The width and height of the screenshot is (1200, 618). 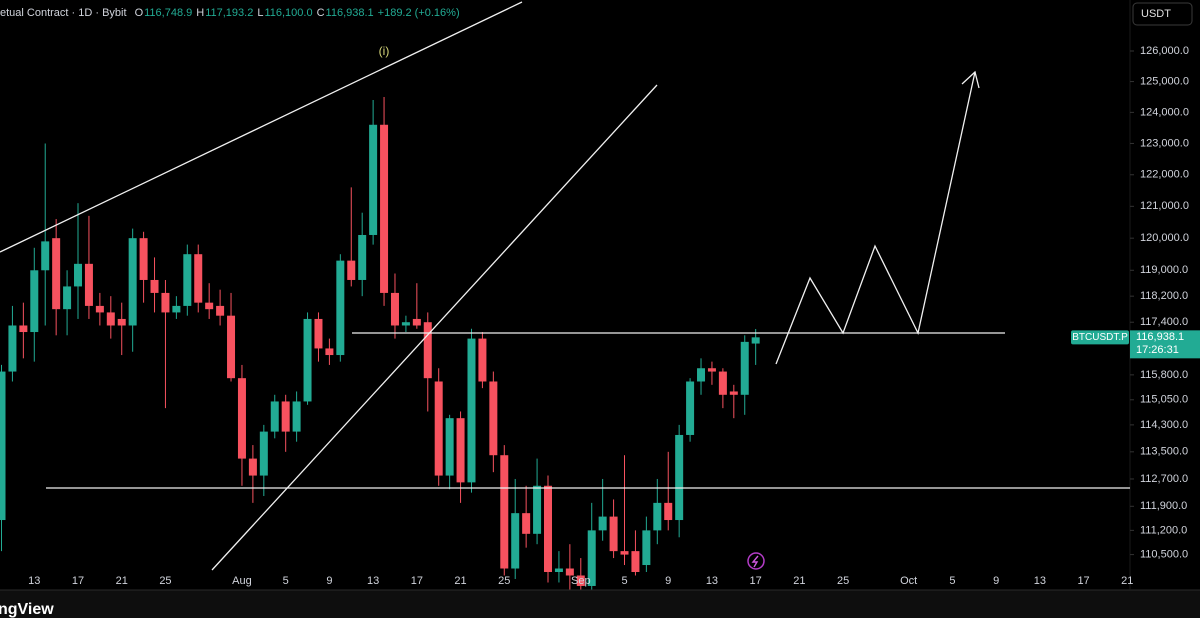 What do you see at coordinates (1164, 452) in the screenshot?
I see `y-tick-label: 113,500.0` at bounding box center [1164, 452].